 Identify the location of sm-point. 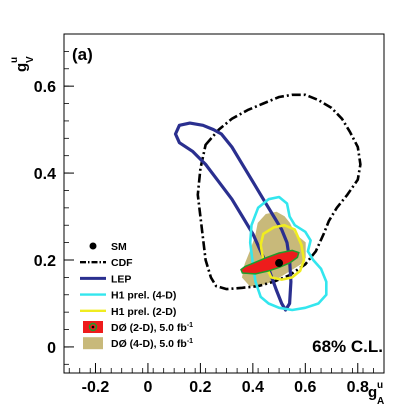
(279, 263).